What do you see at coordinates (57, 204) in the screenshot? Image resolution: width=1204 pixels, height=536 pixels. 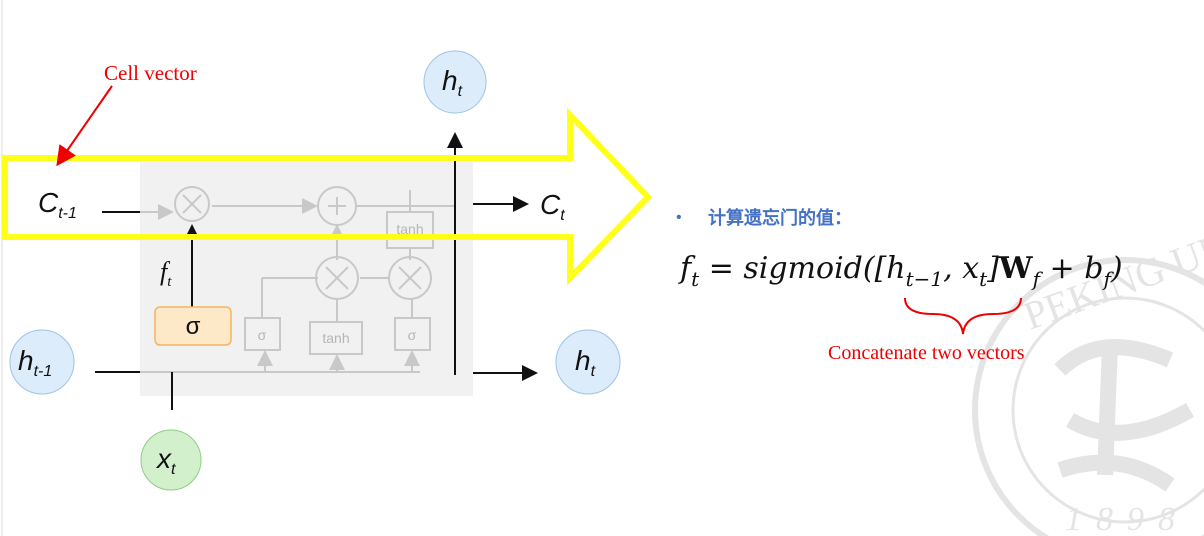 I see `node-label: Ct-1` at bounding box center [57, 204].